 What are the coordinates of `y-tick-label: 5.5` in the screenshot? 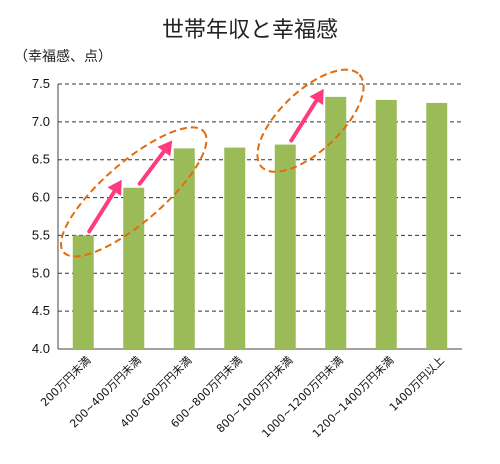 It's located at (41, 234).